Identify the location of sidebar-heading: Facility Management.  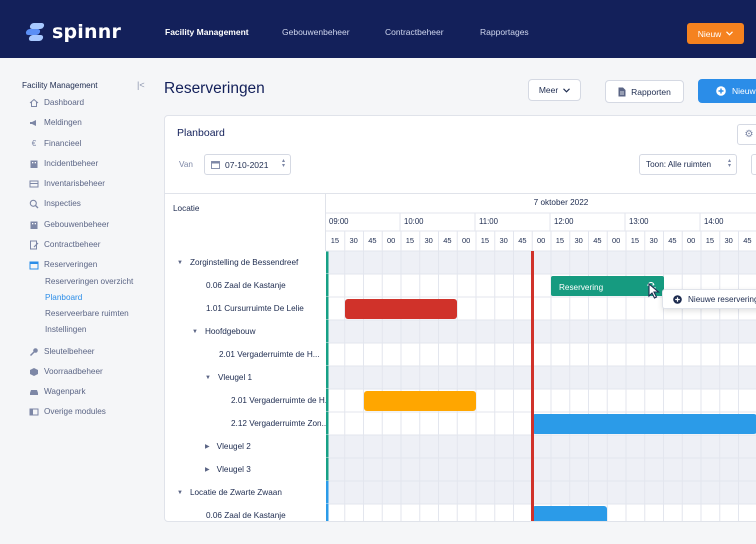
(60, 85).